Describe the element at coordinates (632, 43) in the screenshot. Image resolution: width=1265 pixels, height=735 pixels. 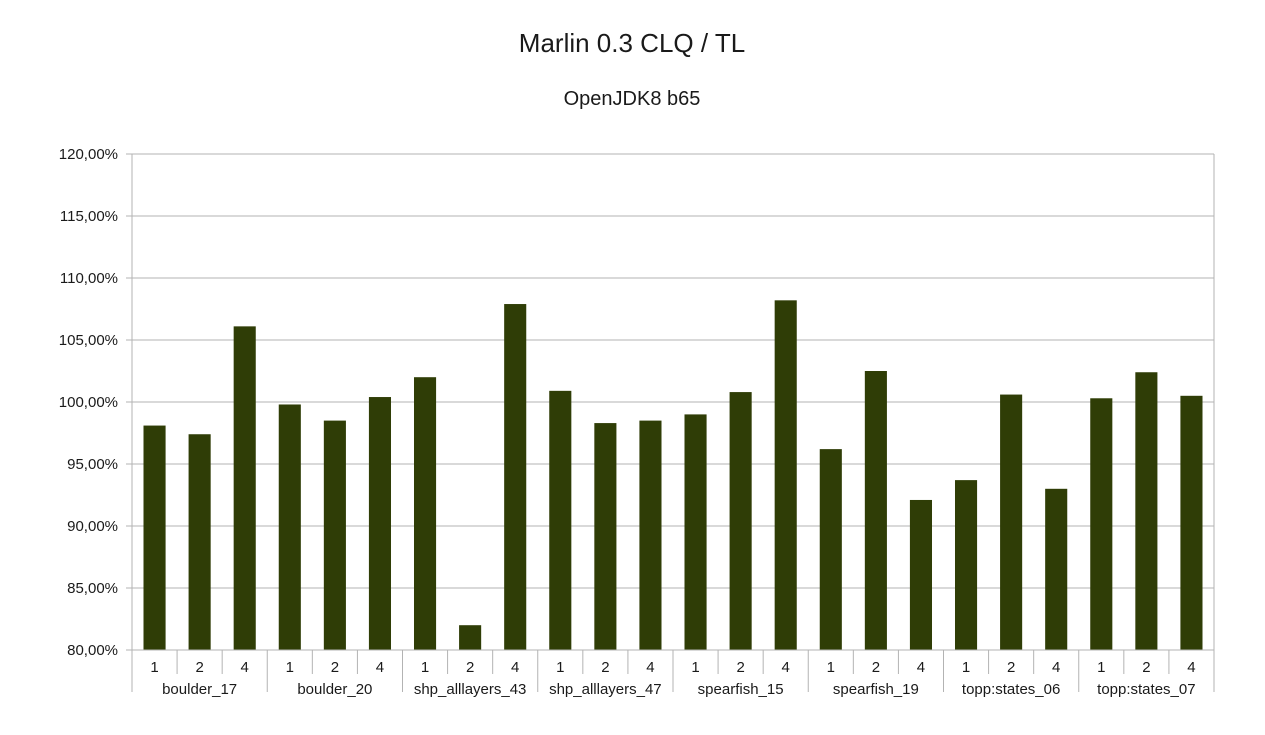
I see `chart-title: Marlin 0.3 CLQ / TL` at that location.